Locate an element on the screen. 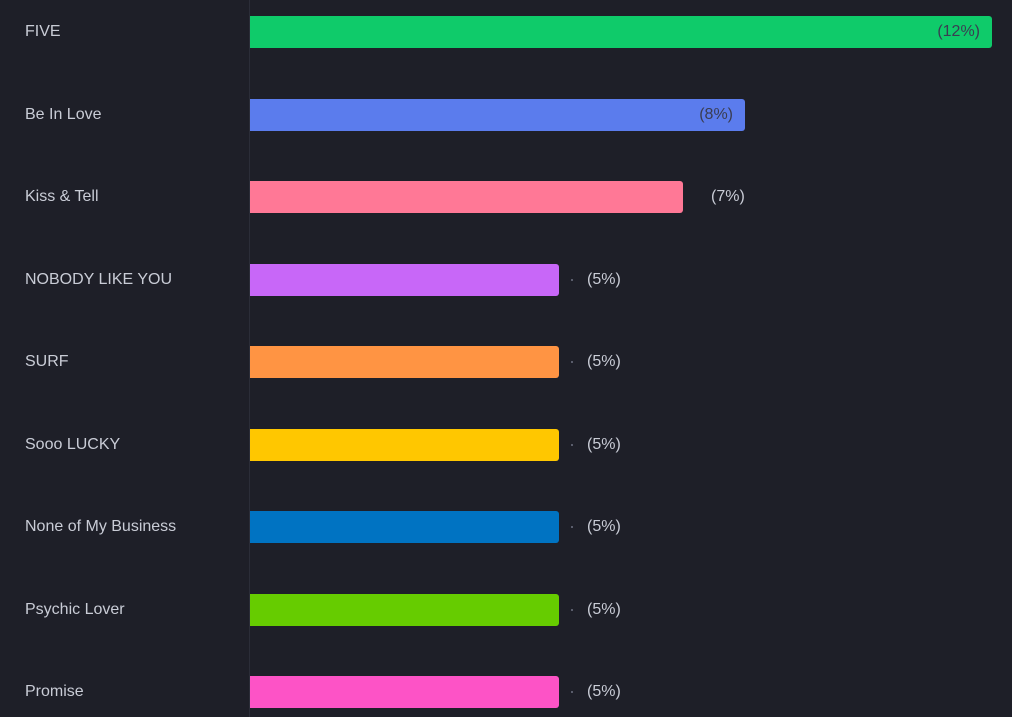 The width and height of the screenshot is (1012, 717). category-label: Sooo LUCKY is located at coordinates (73, 444).